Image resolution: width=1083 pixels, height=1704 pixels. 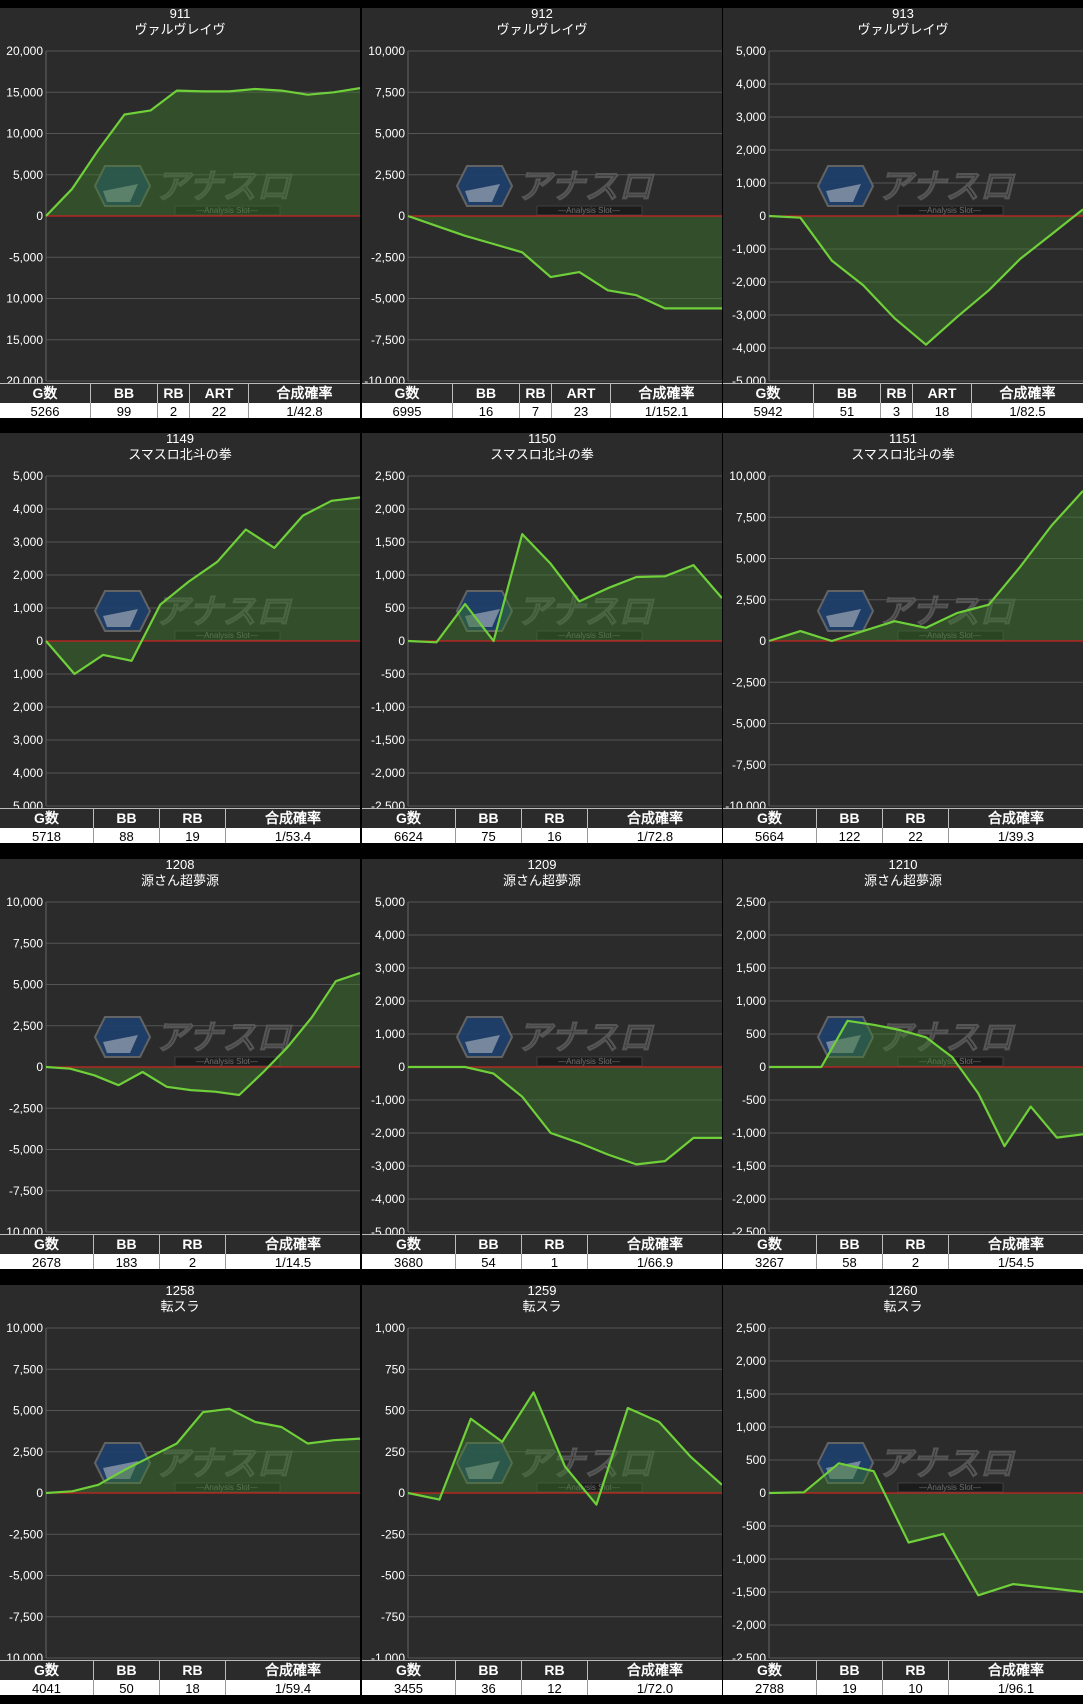 What do you see at coordinates (554, 1261) in the screenshot?
I see `stats-value-cell: 1` at bounding box center [554, 1261].